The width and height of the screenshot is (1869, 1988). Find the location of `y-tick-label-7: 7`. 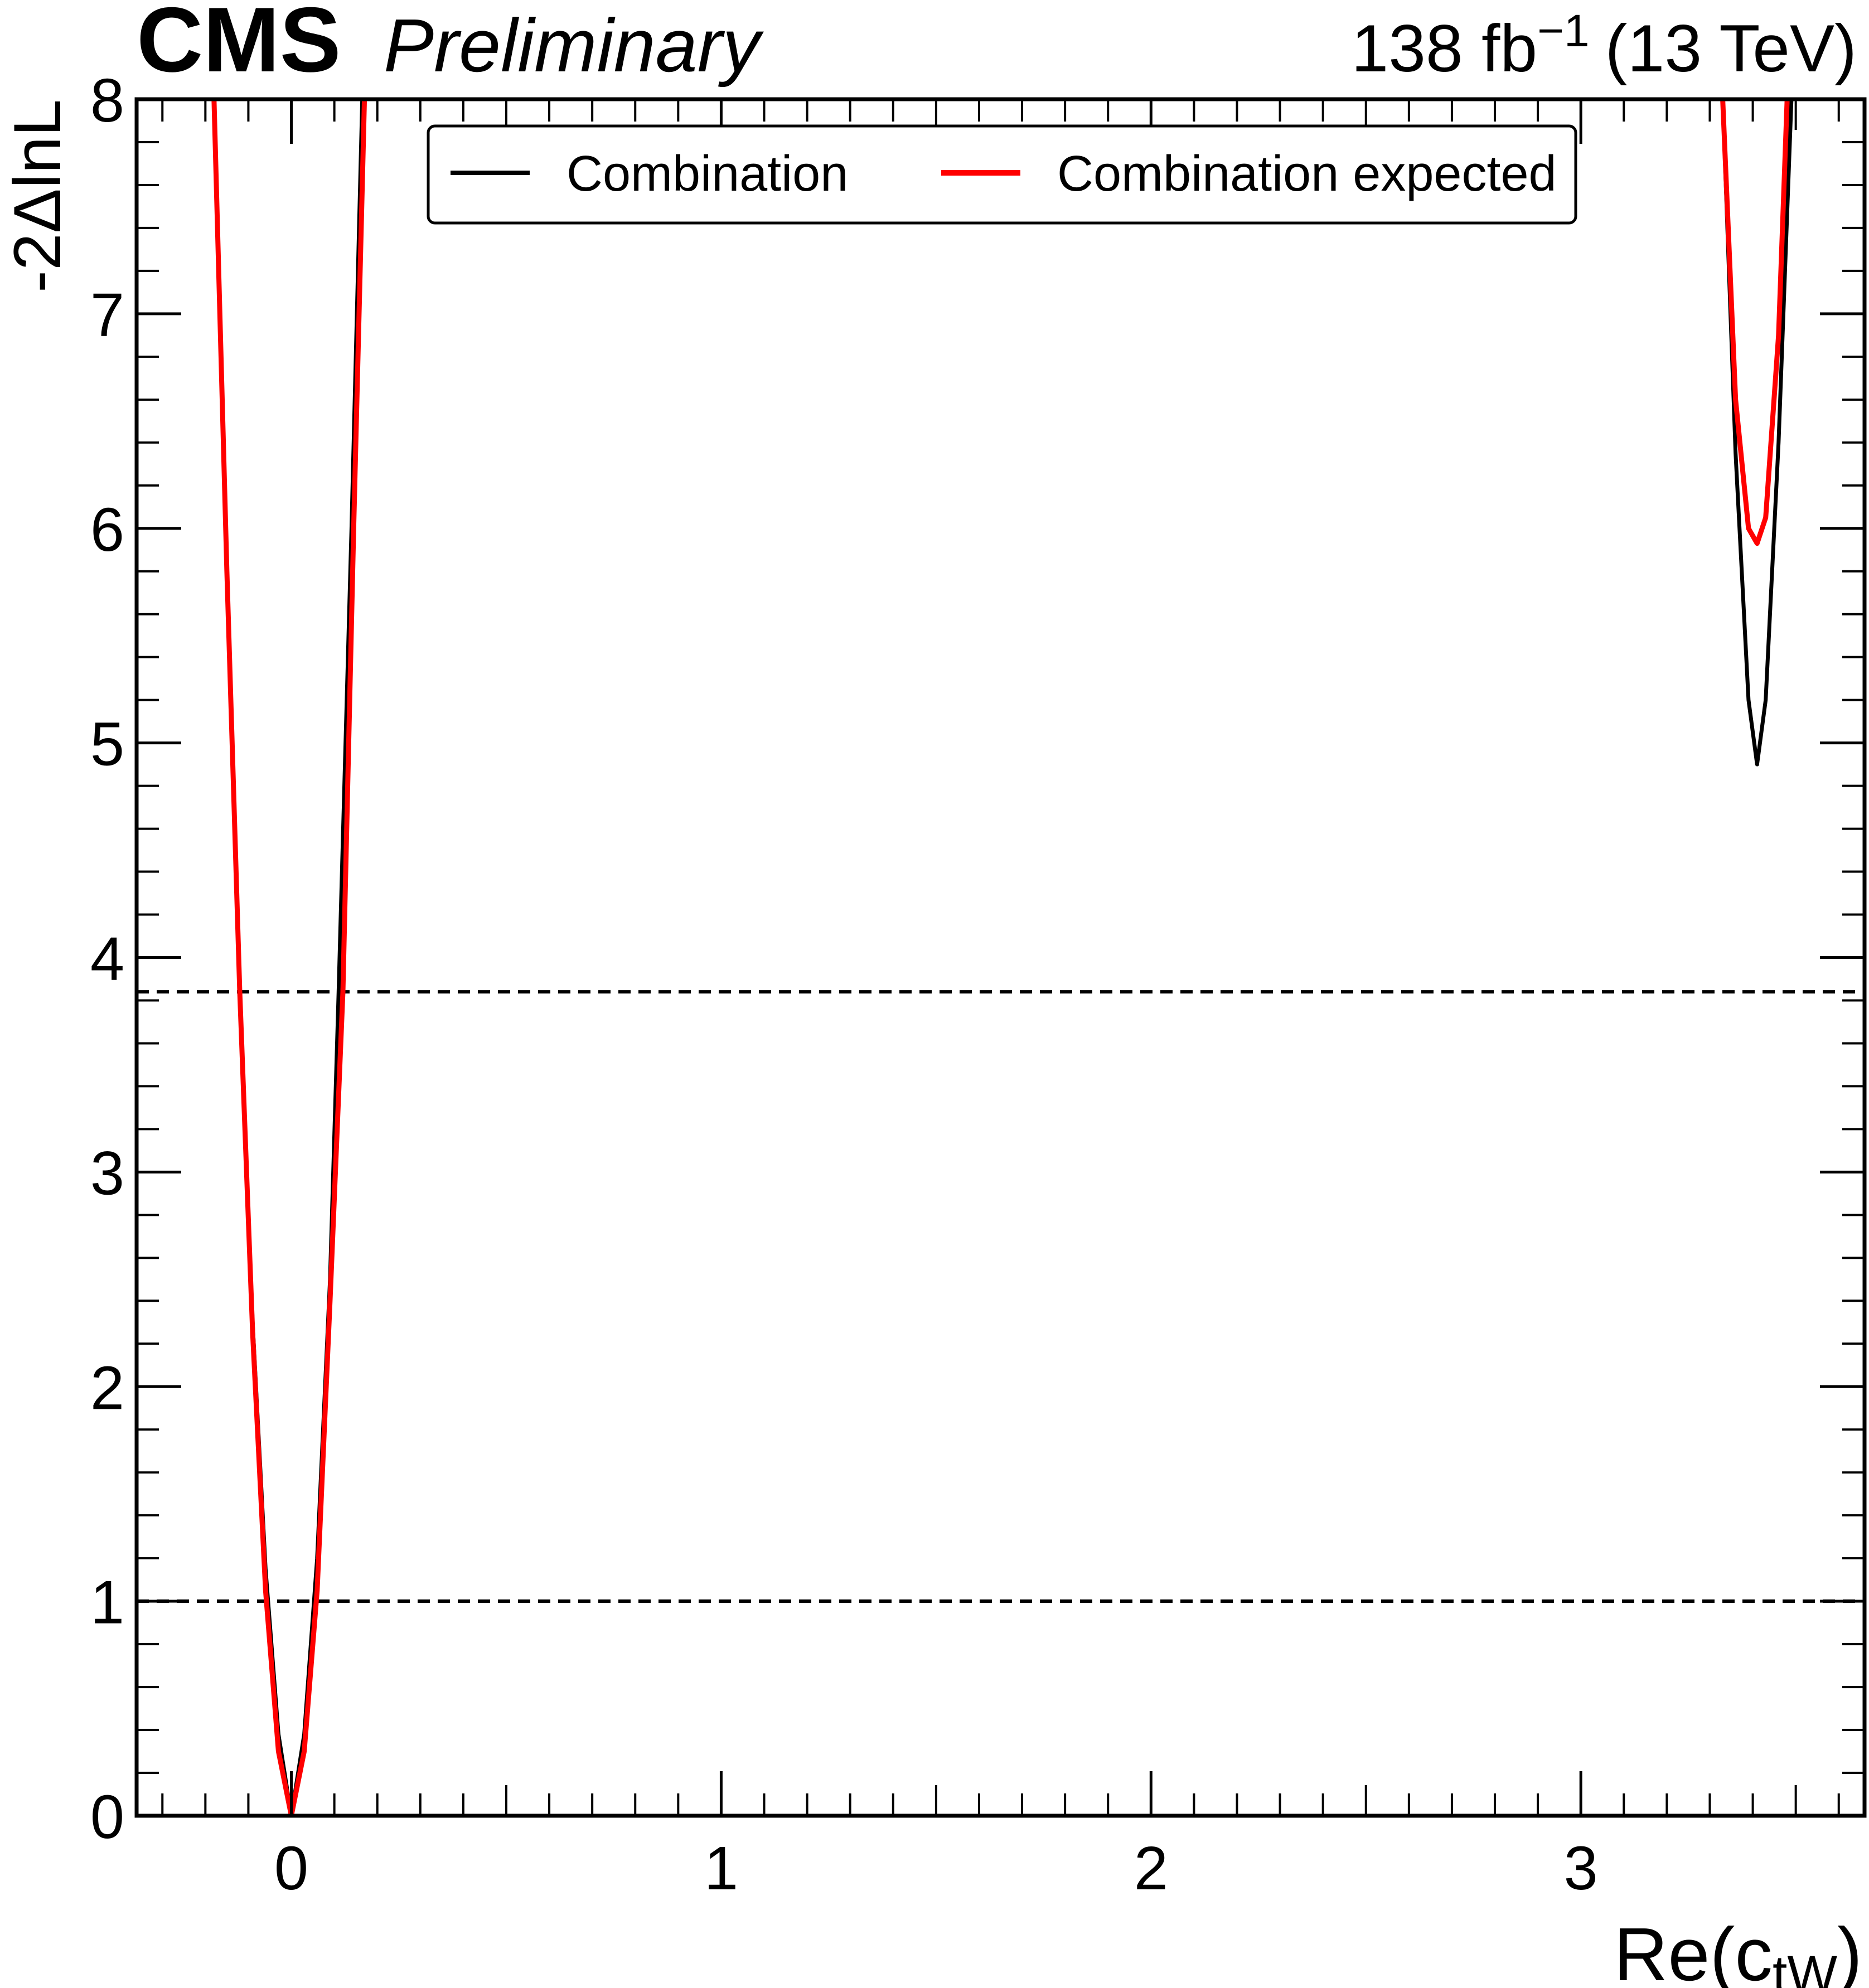

y-tick-label-7: 7 is located at coordinates (107, 315).